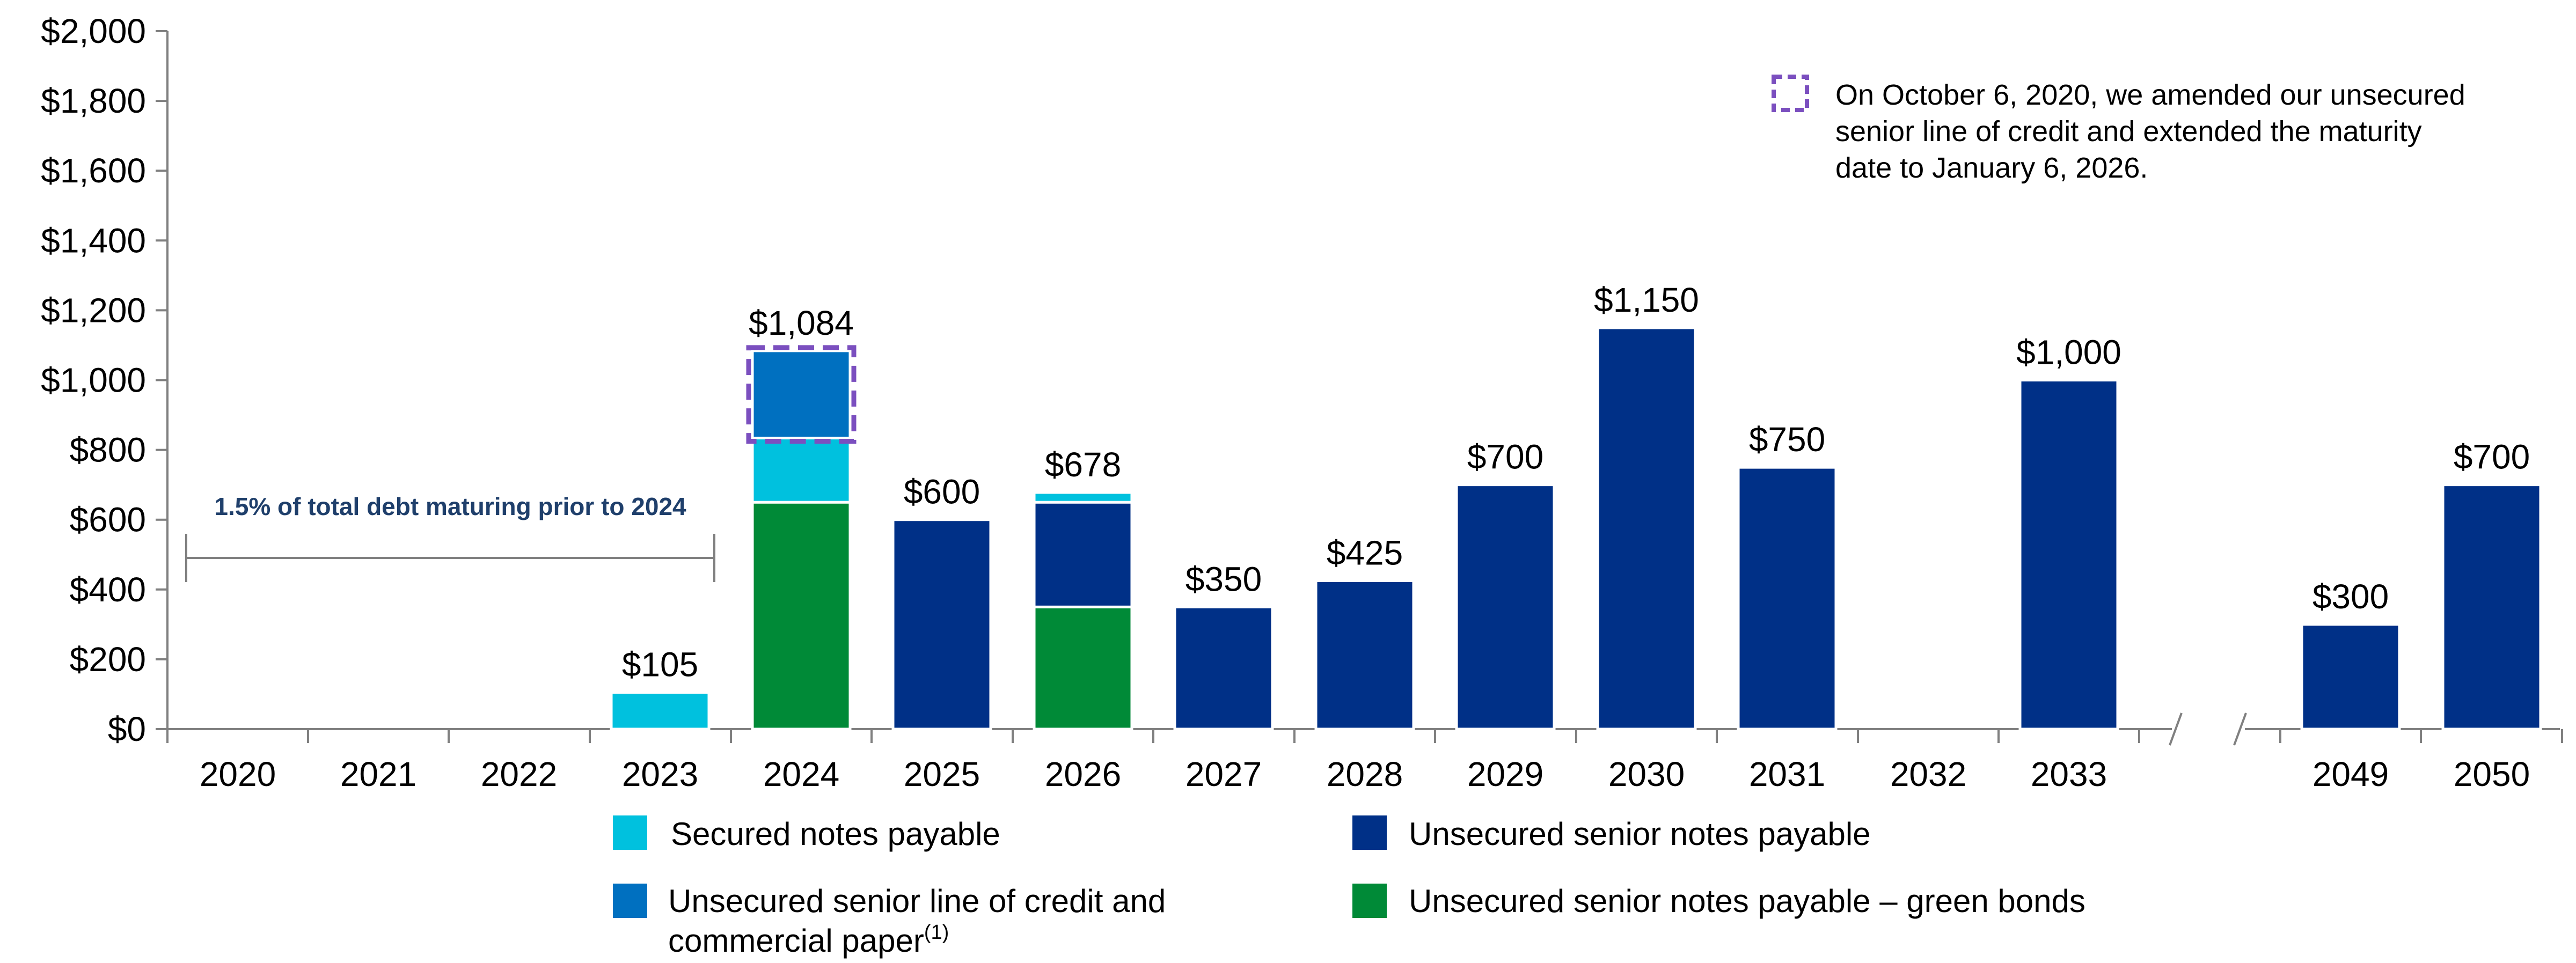 The height and width of the screenshot is (963, 2576). Describe the element at coordinates (2069, 774) in the screenshot. I see `x-tick-label: 2033` at that location.